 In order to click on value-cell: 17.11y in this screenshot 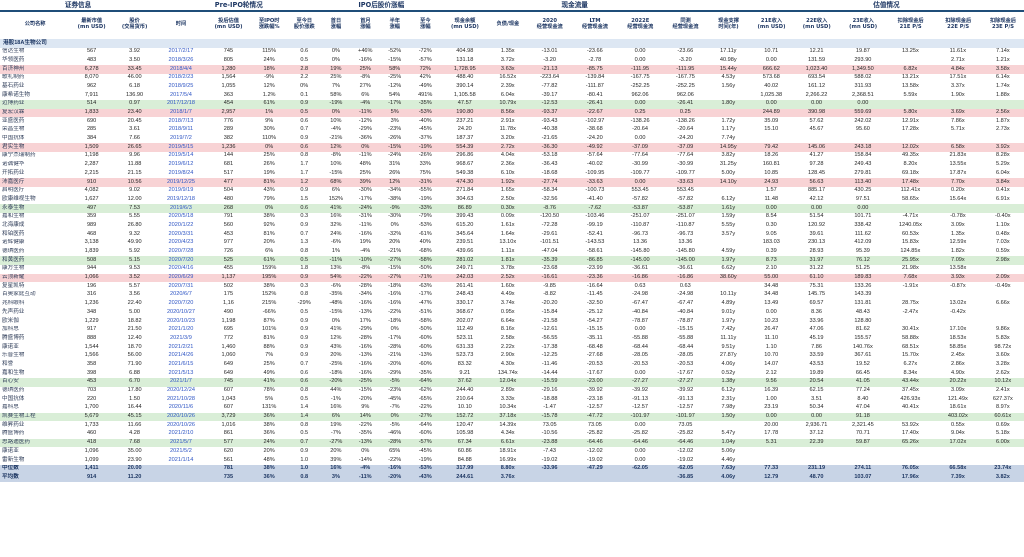, I will do `click(728, 51)`.